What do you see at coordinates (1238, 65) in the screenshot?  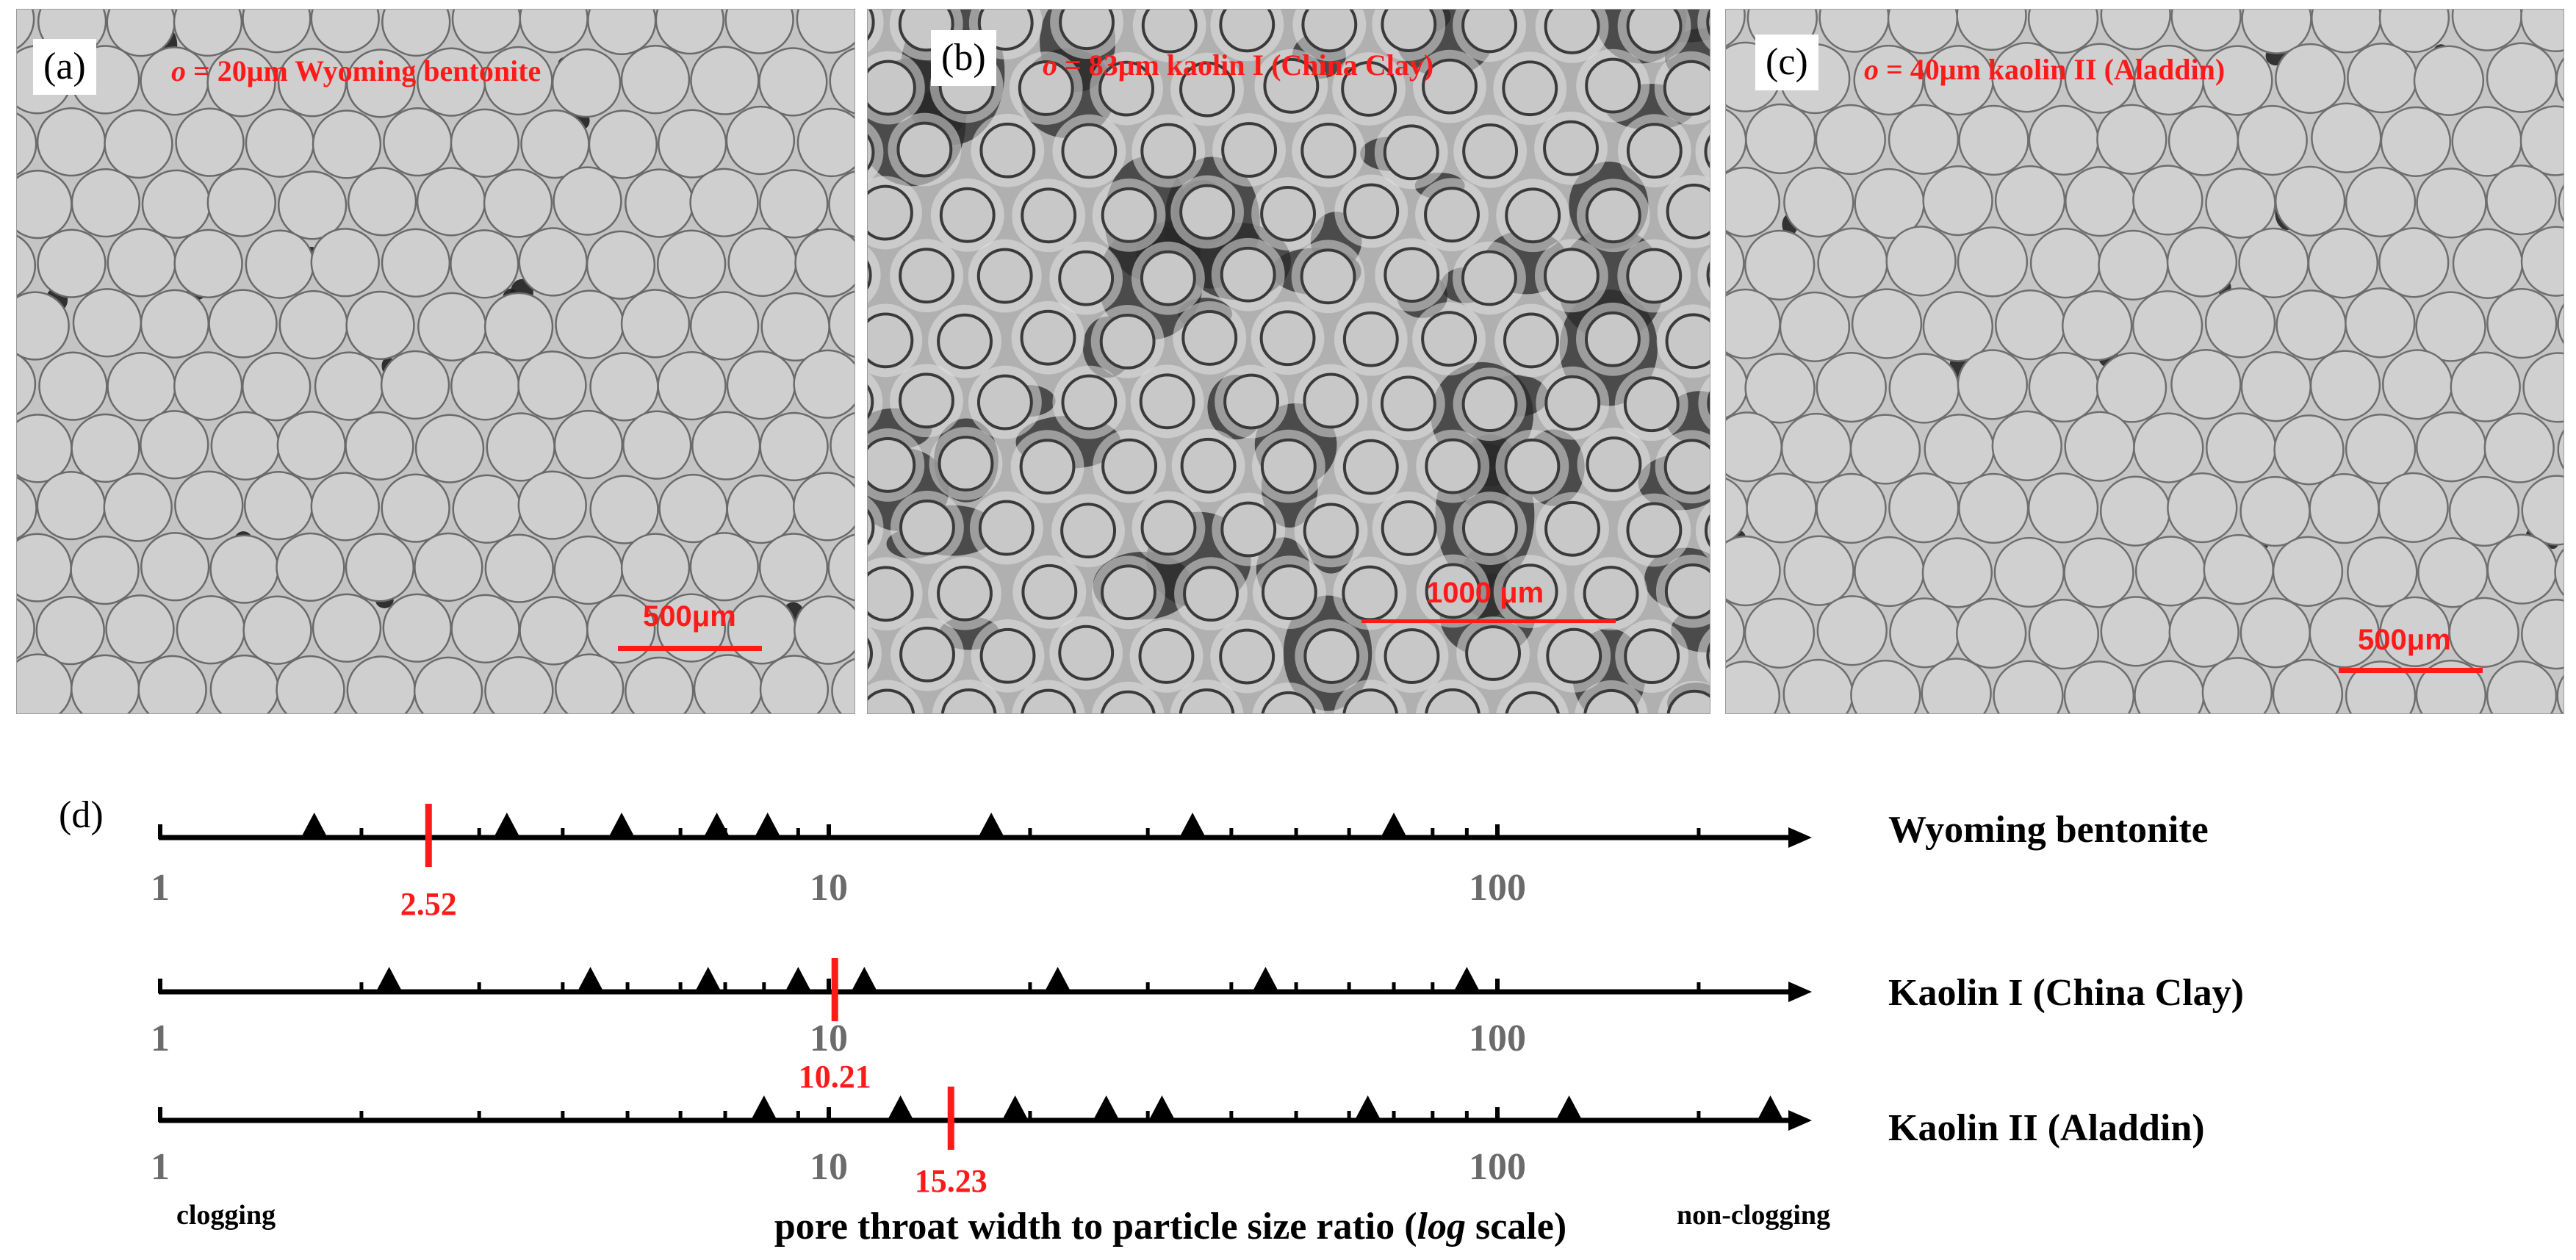 I see `panel-caption-b: o = 83μm kaolin I (China Clay)` at bounding box center [1238, 65].